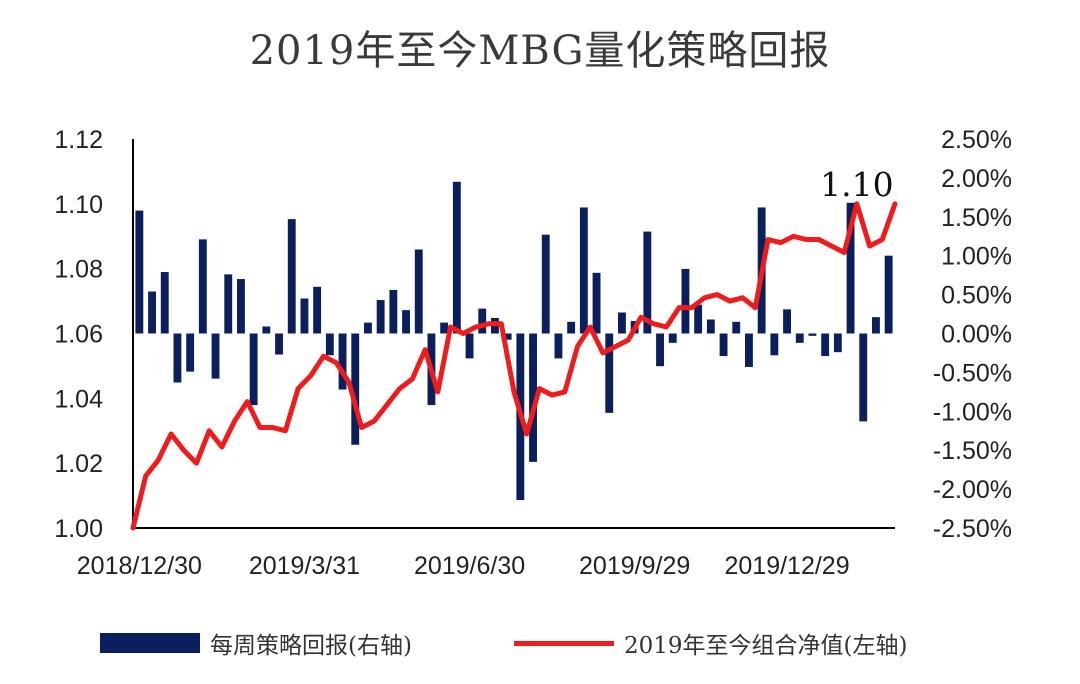 The width and height of the screenshot is (1080, 684). I want to click on chart-title: 2019年至今MBG量化策略回报, so click(540, 51).